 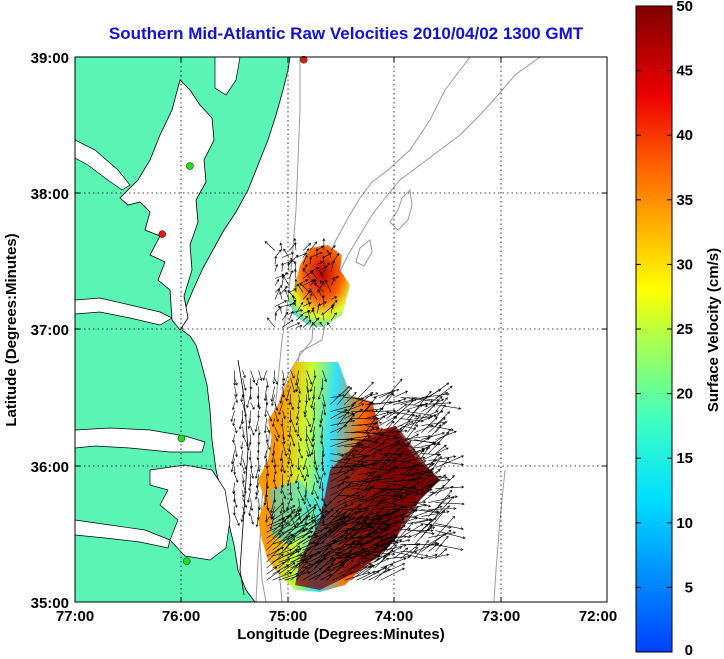 I want to click on colorbar-tick-label: 45, so click(x=684, y=71).